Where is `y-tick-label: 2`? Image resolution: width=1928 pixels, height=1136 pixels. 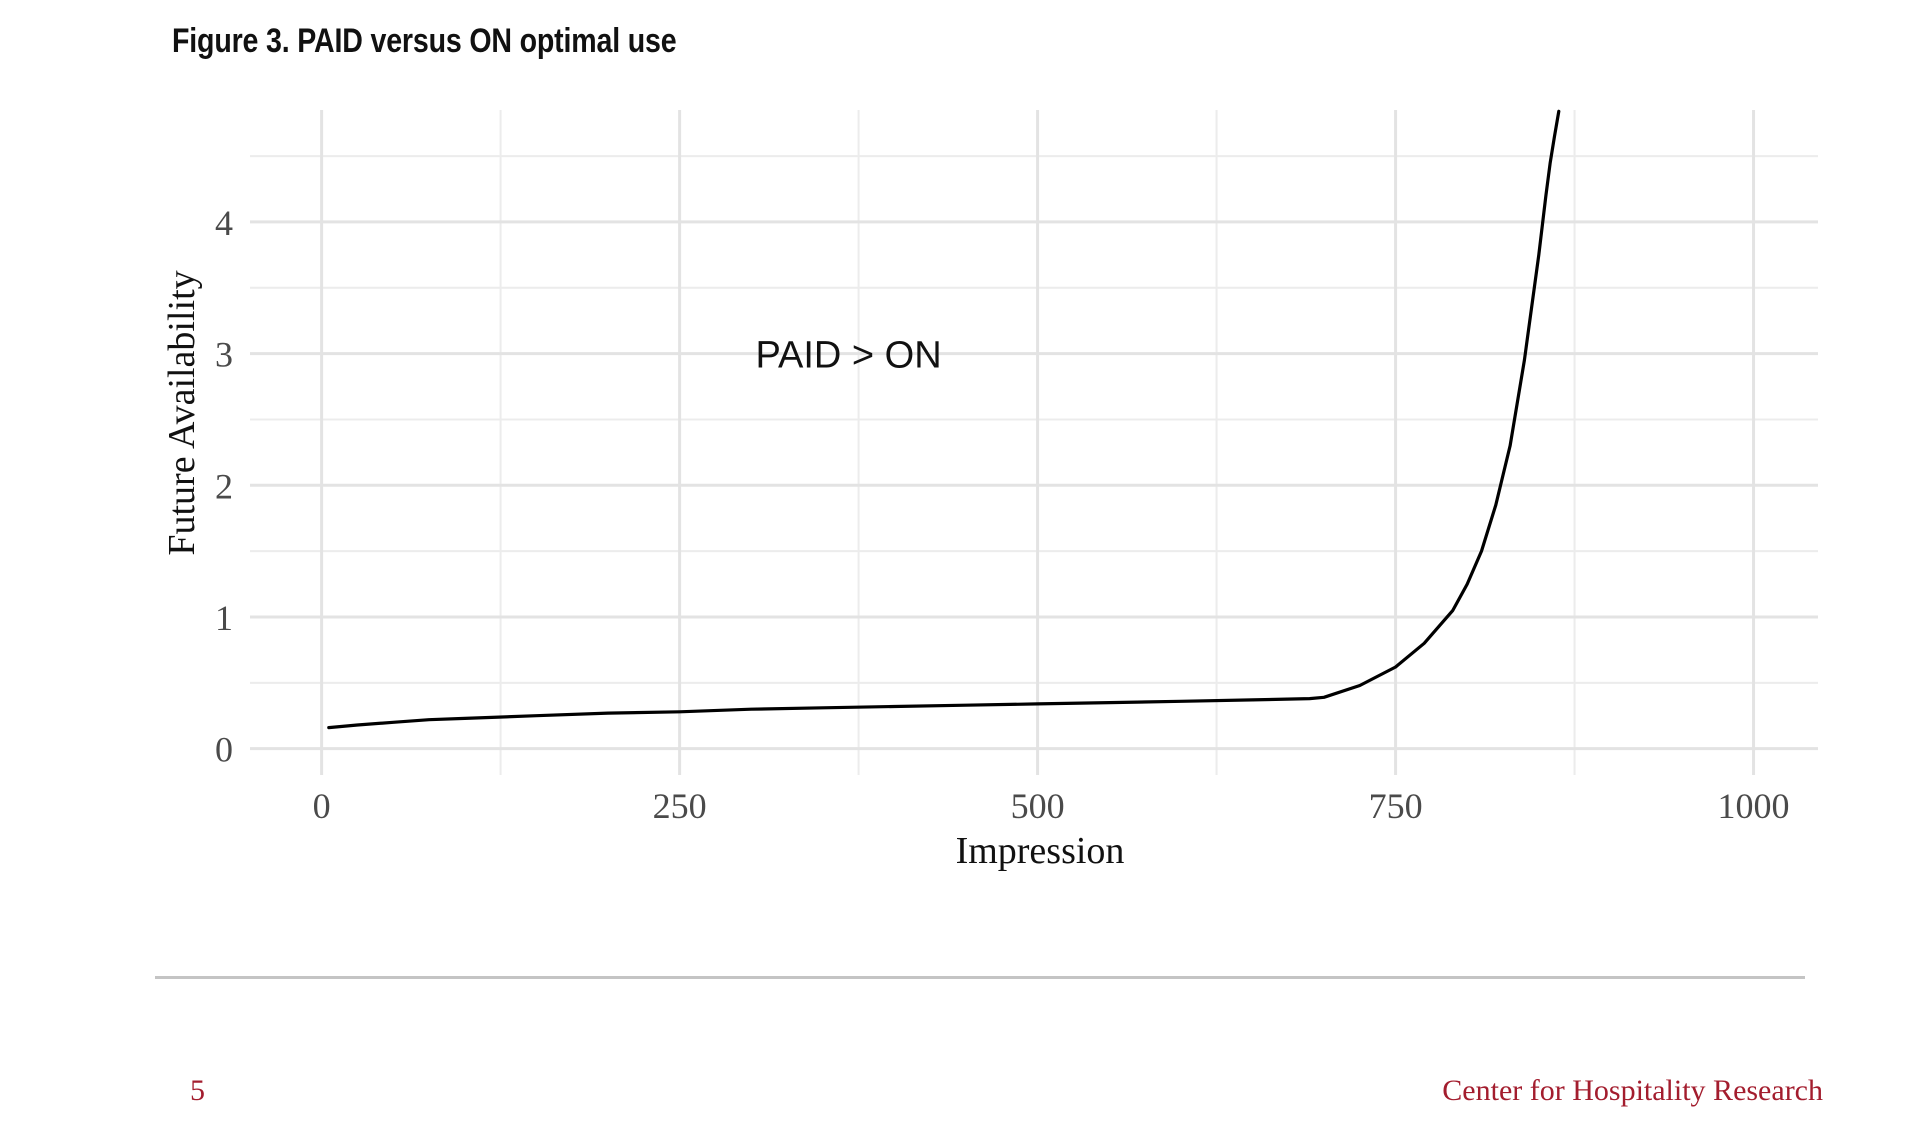
y-tick-label: 2 is located at coordinates (224, 486).